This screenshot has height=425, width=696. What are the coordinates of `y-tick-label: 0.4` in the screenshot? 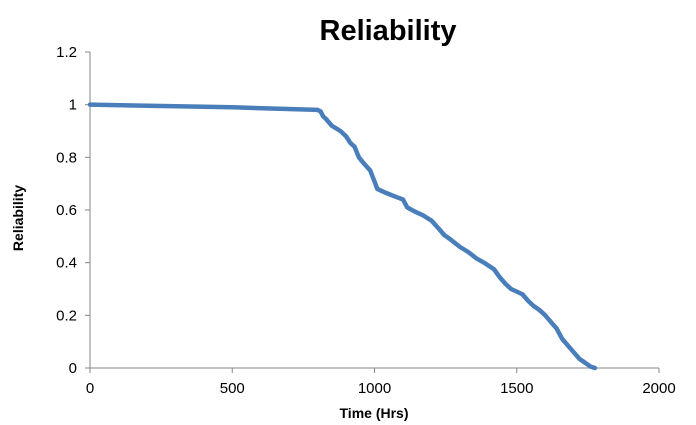 It's located at (66, 263).